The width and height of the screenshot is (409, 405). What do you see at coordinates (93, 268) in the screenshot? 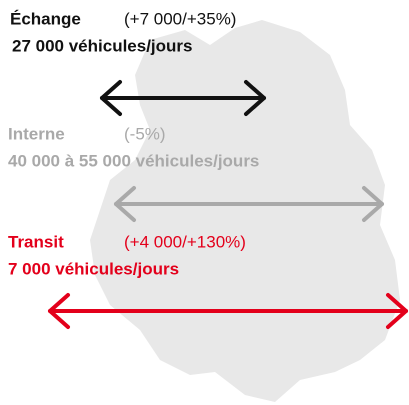
I see `flow-volume: 7 000 véhicules/jours` at bounding box center [93, 268].